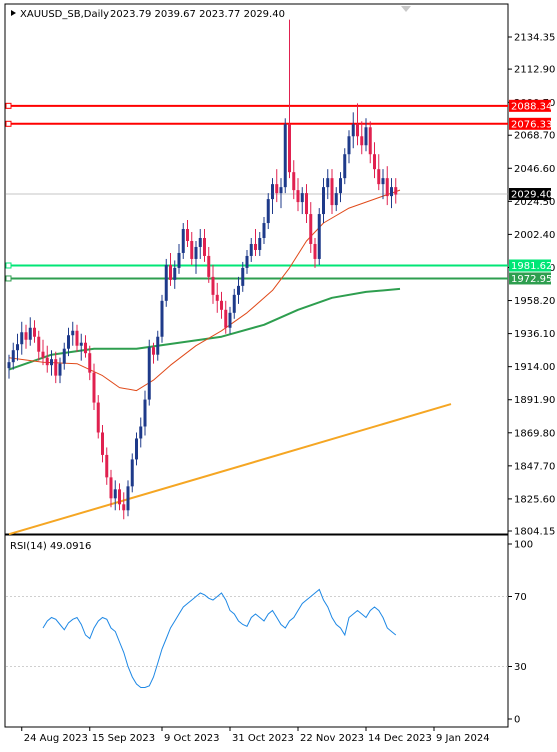  What do you see at coordinates (534, 433) in the screenshot?
I see `price-tick-label: 1869.80` at bounding box center [534, 433].